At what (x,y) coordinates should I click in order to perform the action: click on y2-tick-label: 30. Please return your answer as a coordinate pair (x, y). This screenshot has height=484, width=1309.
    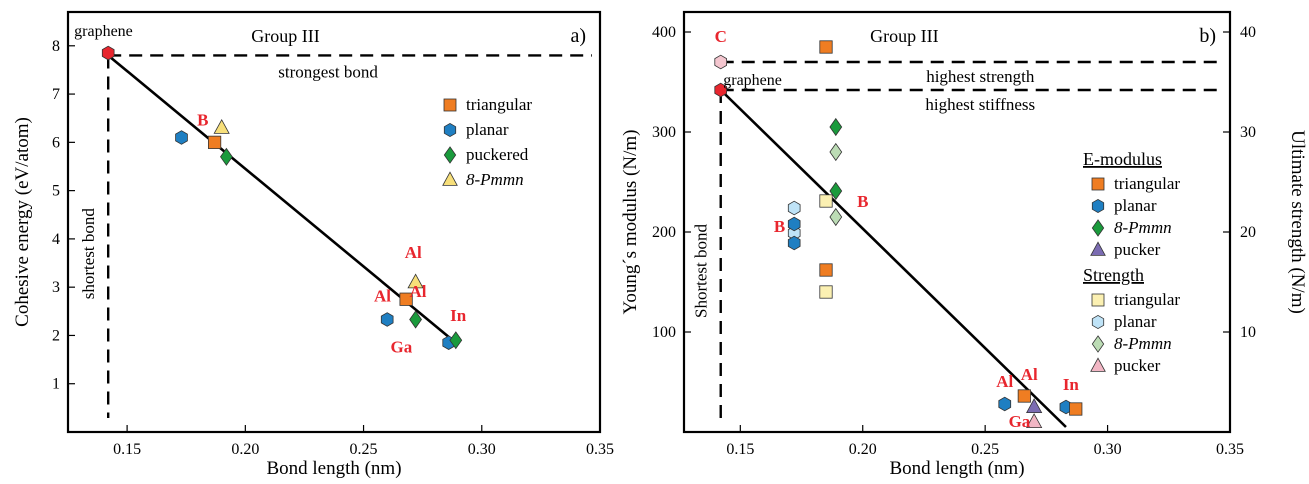
    Looking at the image, I should click on (1248, 132).